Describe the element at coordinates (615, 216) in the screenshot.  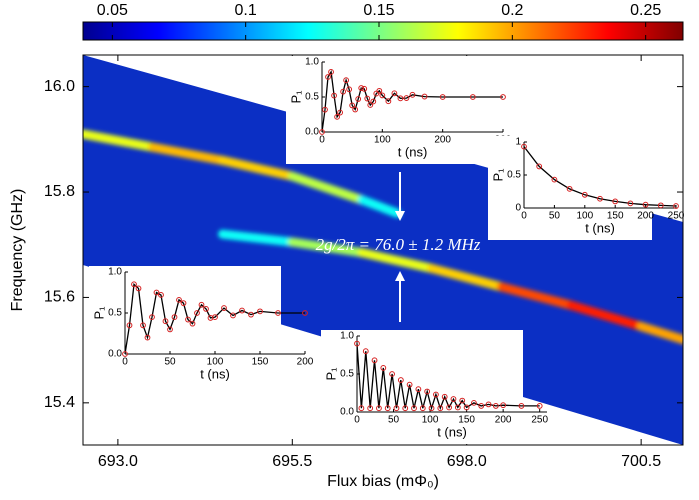
I see `x-tick-label: 150` at that location.